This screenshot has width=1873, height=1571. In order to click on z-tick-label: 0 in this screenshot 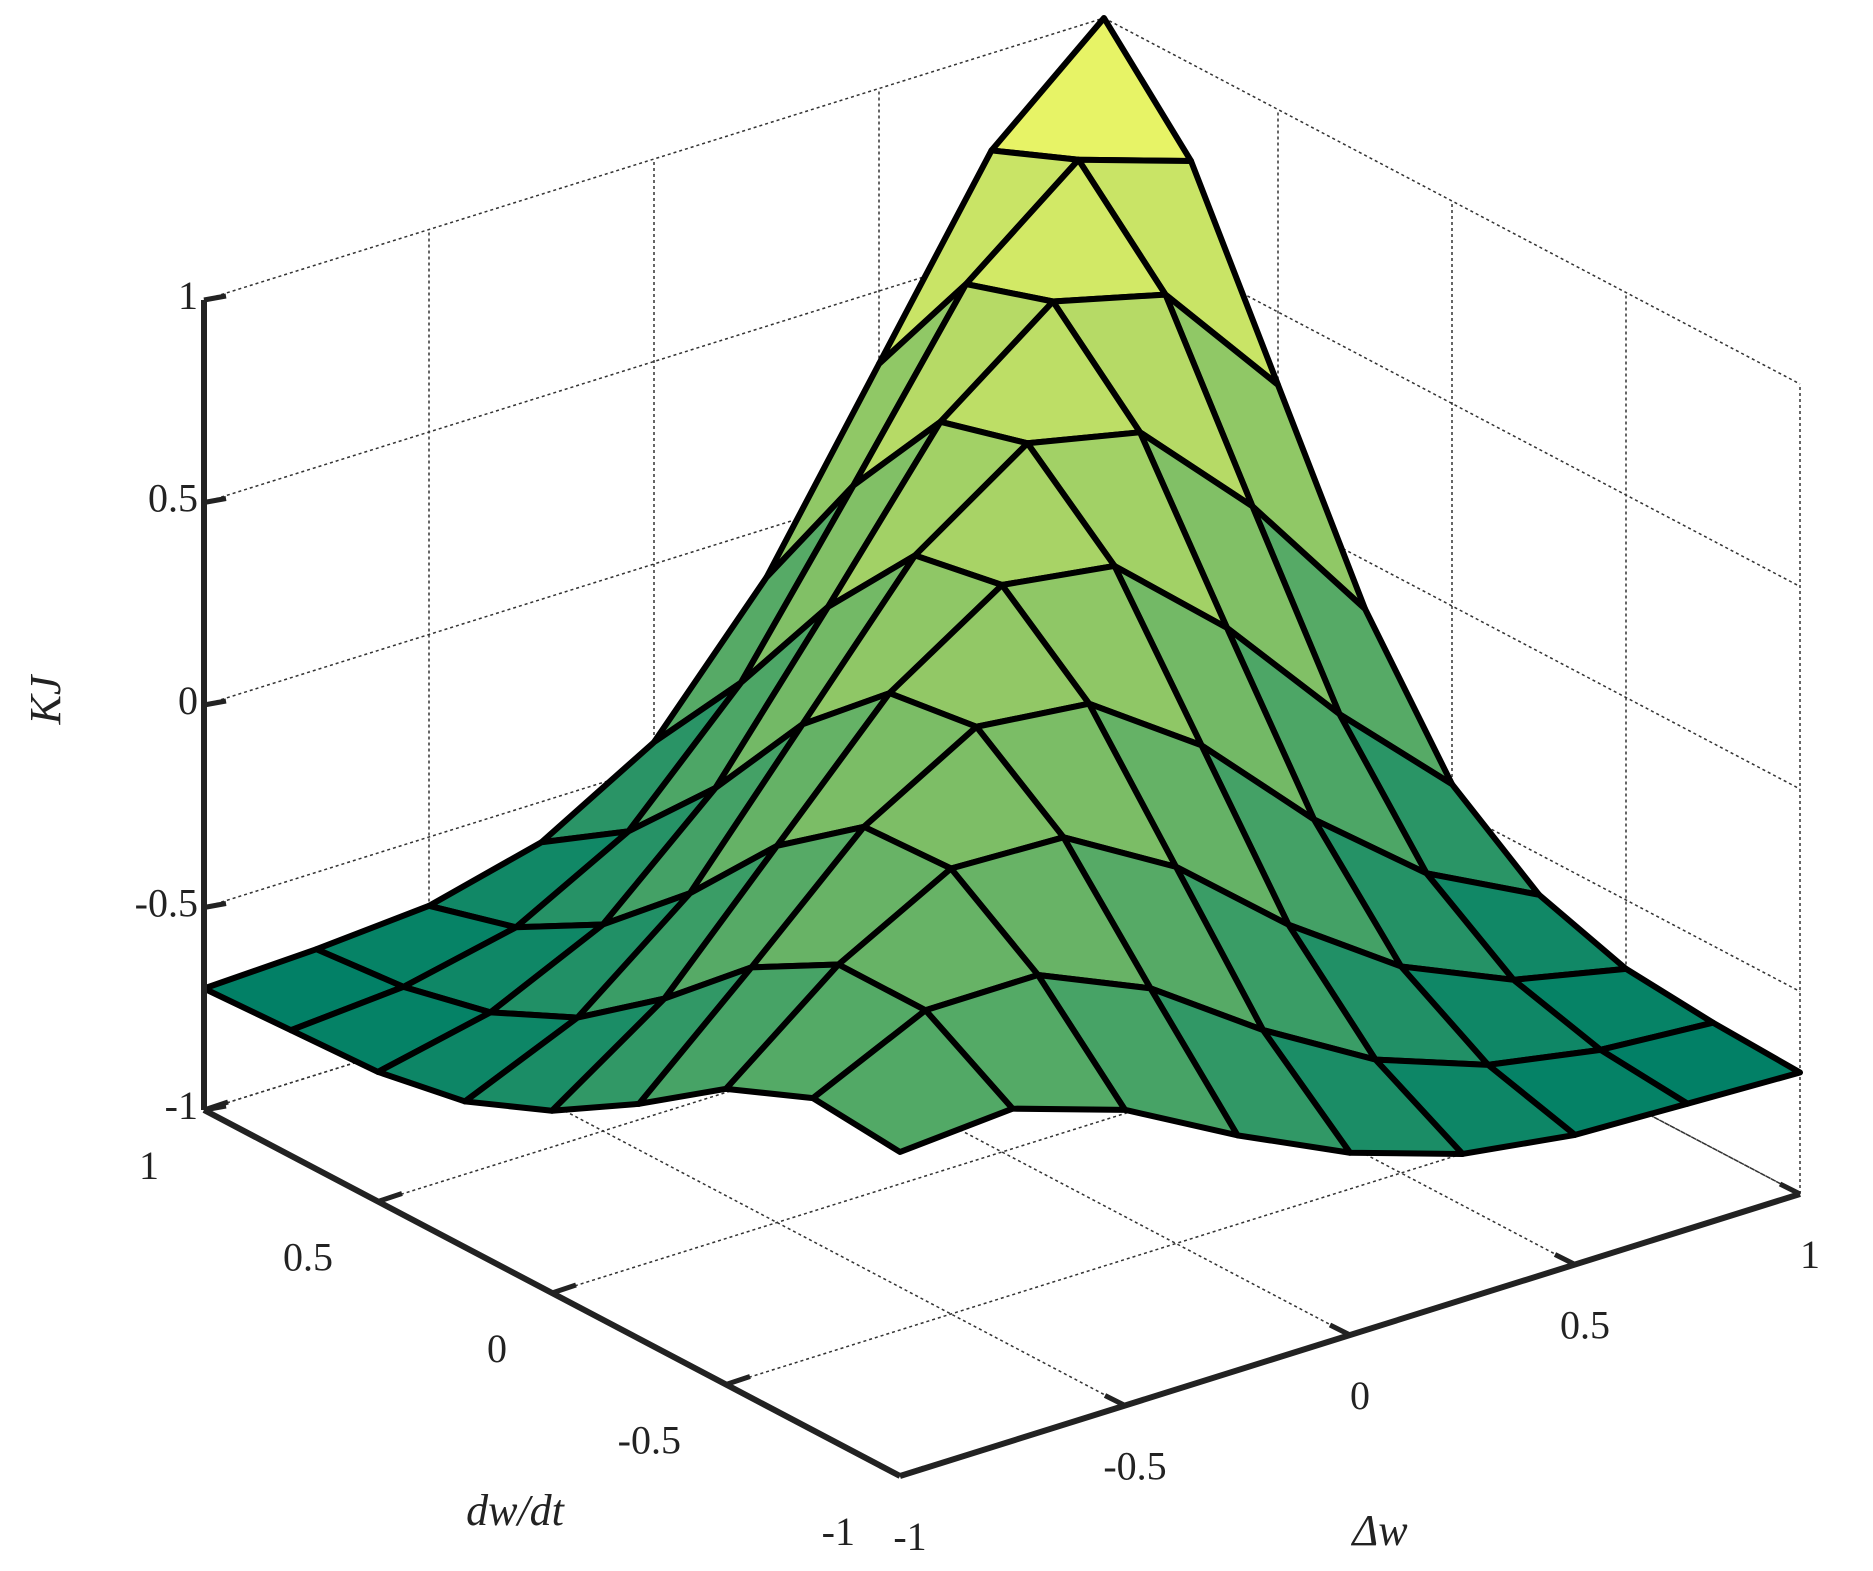, I will do `click(188, 700)`.